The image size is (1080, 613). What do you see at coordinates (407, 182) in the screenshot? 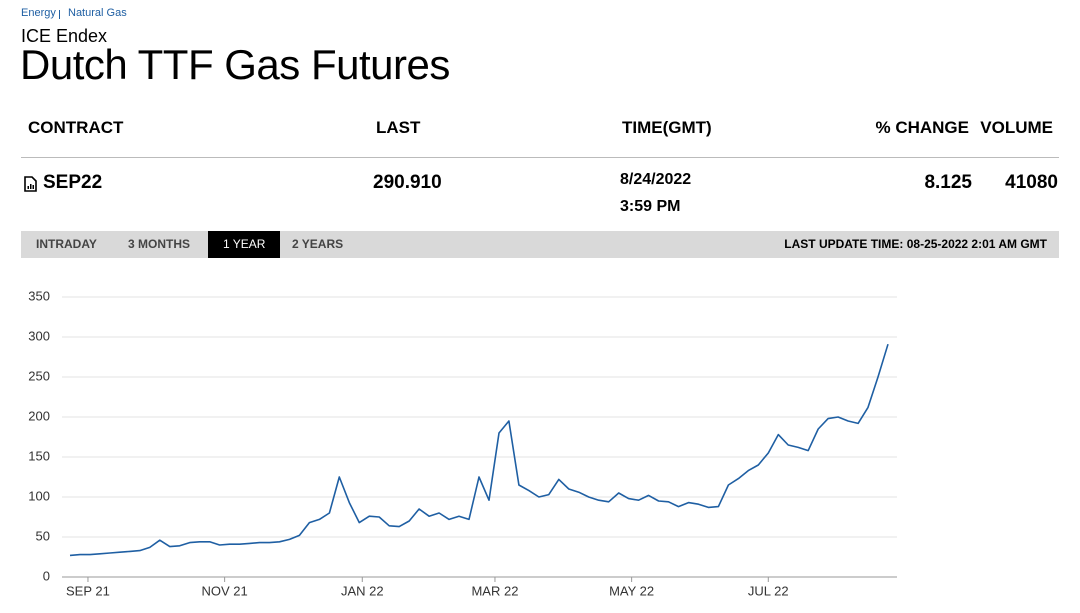
I see `last-price: 290.910` at bounding box center [407, 182].